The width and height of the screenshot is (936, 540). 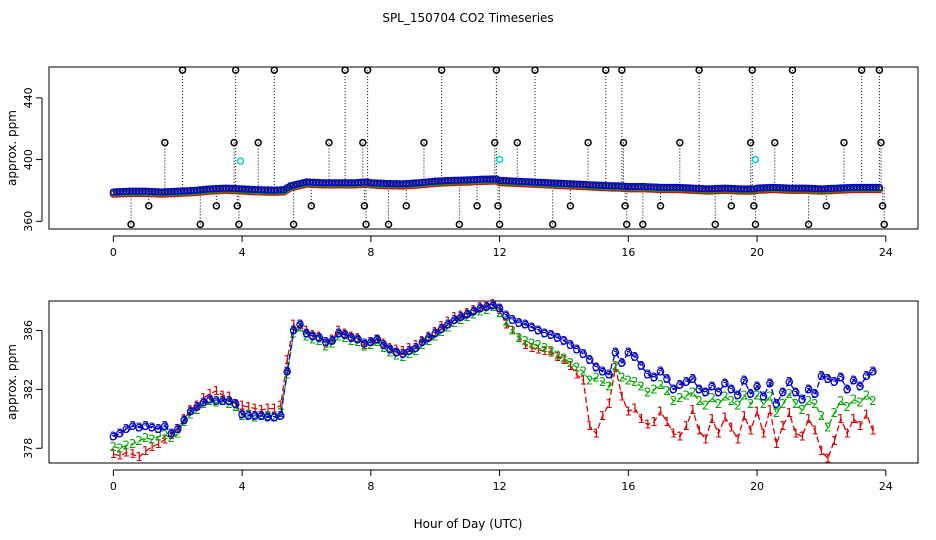 What do you see at coordinates (468, 524) in the screenshot?
I see `x-axis-label: Hour of Day (UTC)` at bounding box center [468, 524].